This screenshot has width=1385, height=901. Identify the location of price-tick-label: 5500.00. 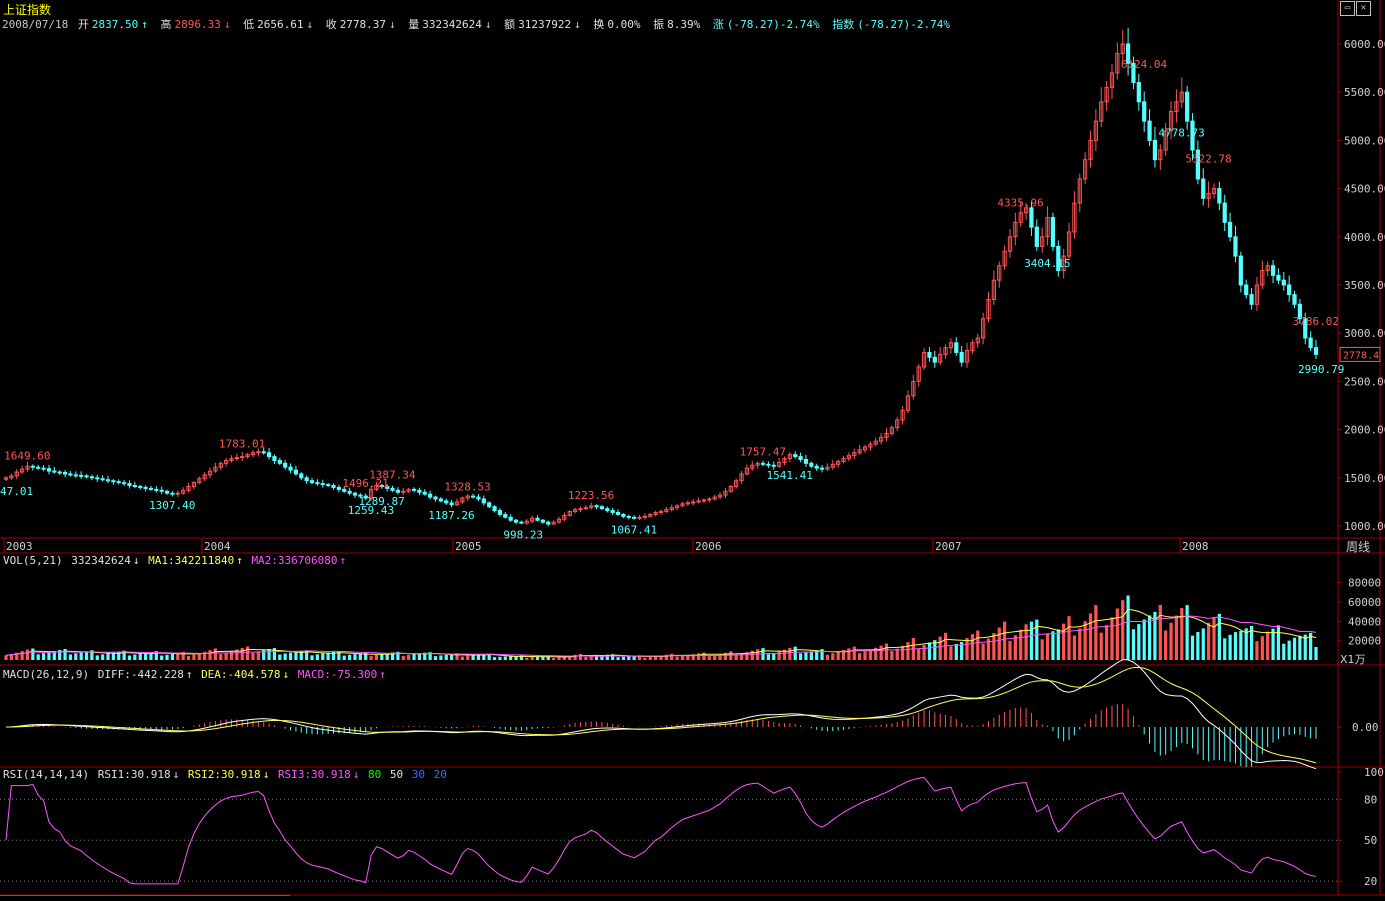
(1364, 92).